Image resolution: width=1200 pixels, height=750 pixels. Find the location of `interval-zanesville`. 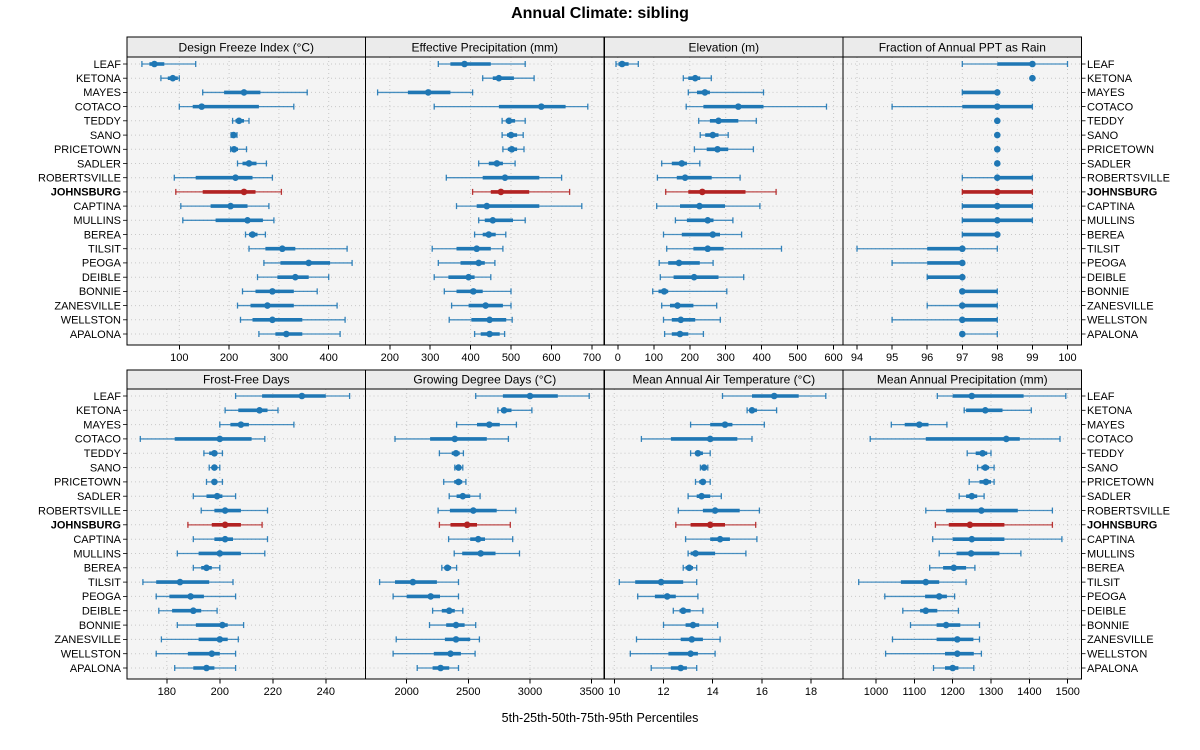

interval-zanesville is located at coordinates (481, 305).